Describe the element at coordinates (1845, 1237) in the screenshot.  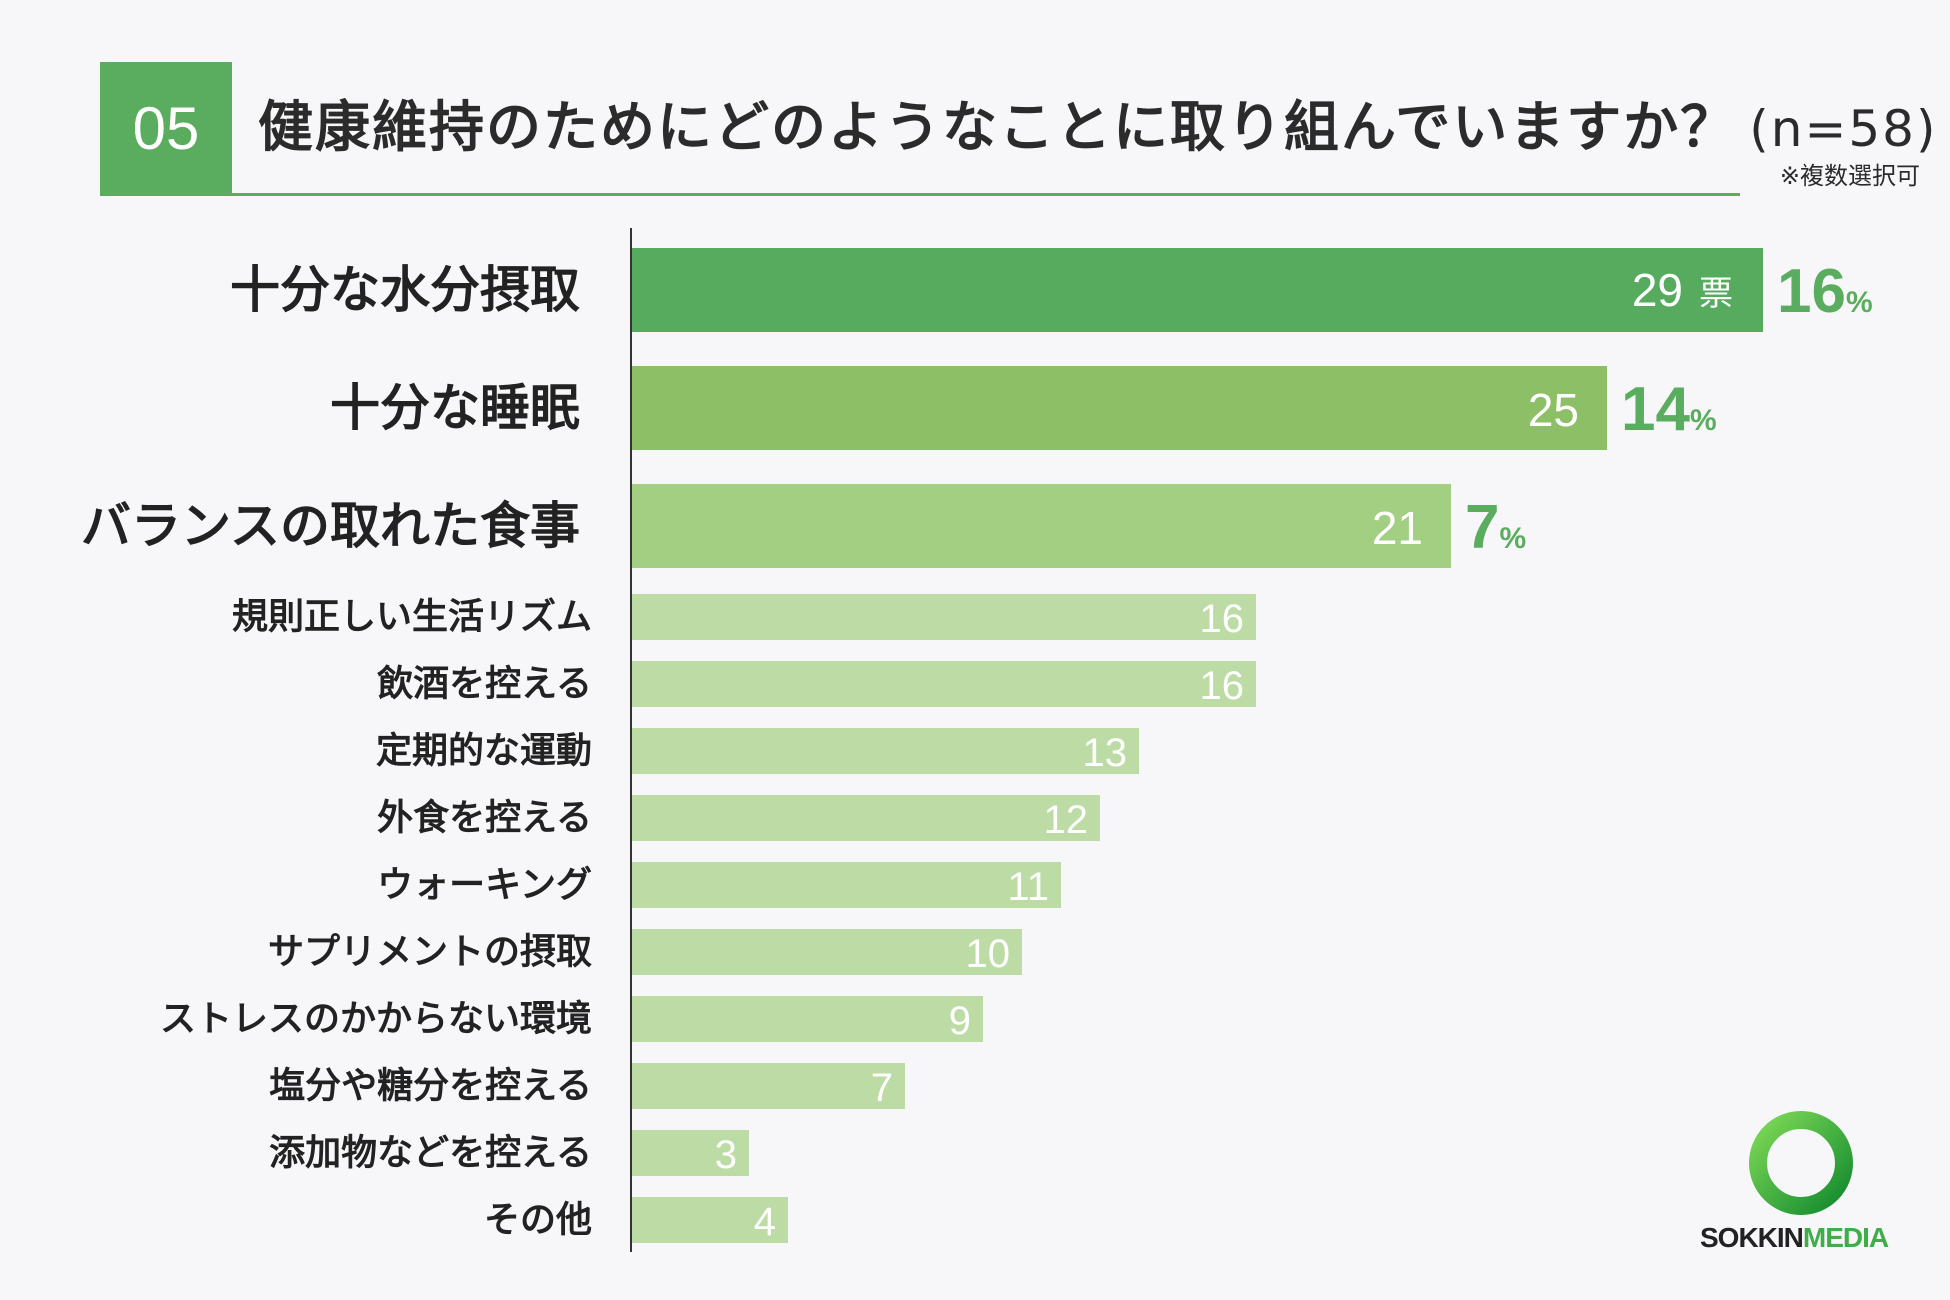
I see `logo-part2: MEDIA` at that location.